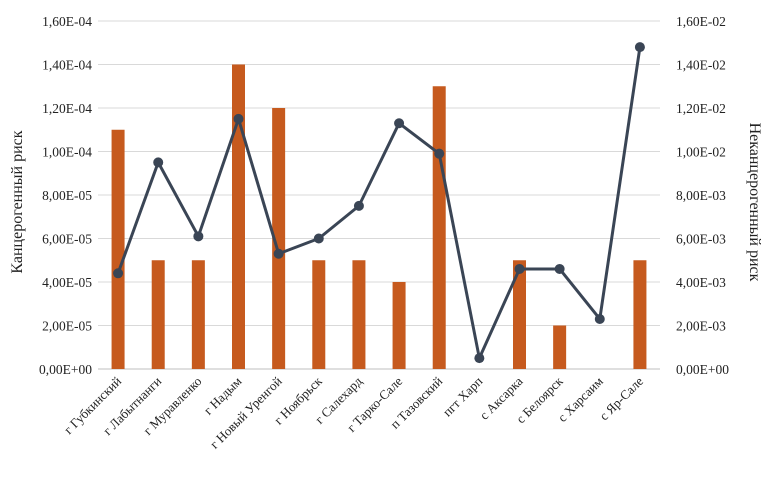 The width and height of the screenshot is (767, 479). Describe the element at coordinates (67, 152) in the screenshot. I see `left-tick-label: 1,00E-04` at that location.